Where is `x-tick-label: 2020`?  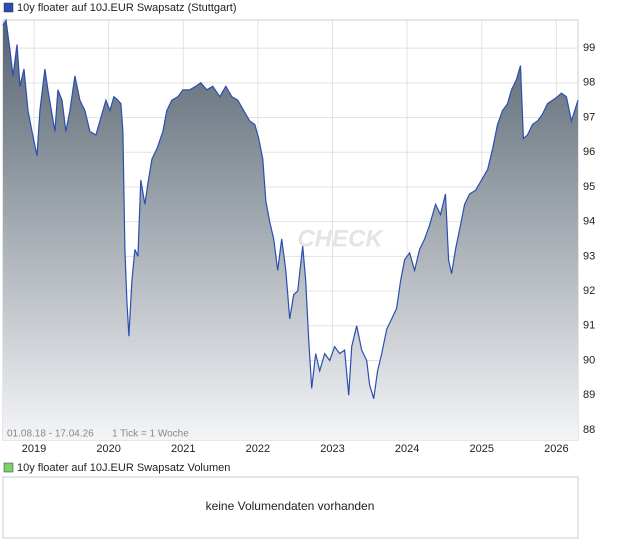
x-tick-label: 2020 is located at coordinates (108, 449).